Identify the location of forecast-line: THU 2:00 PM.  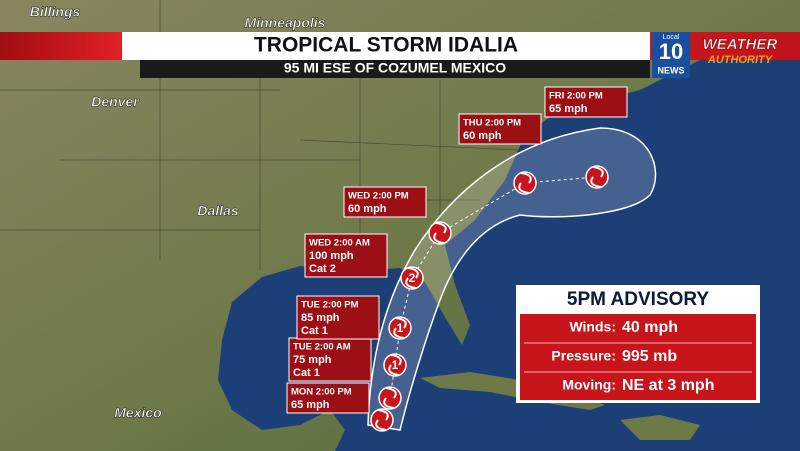
(492, 123).